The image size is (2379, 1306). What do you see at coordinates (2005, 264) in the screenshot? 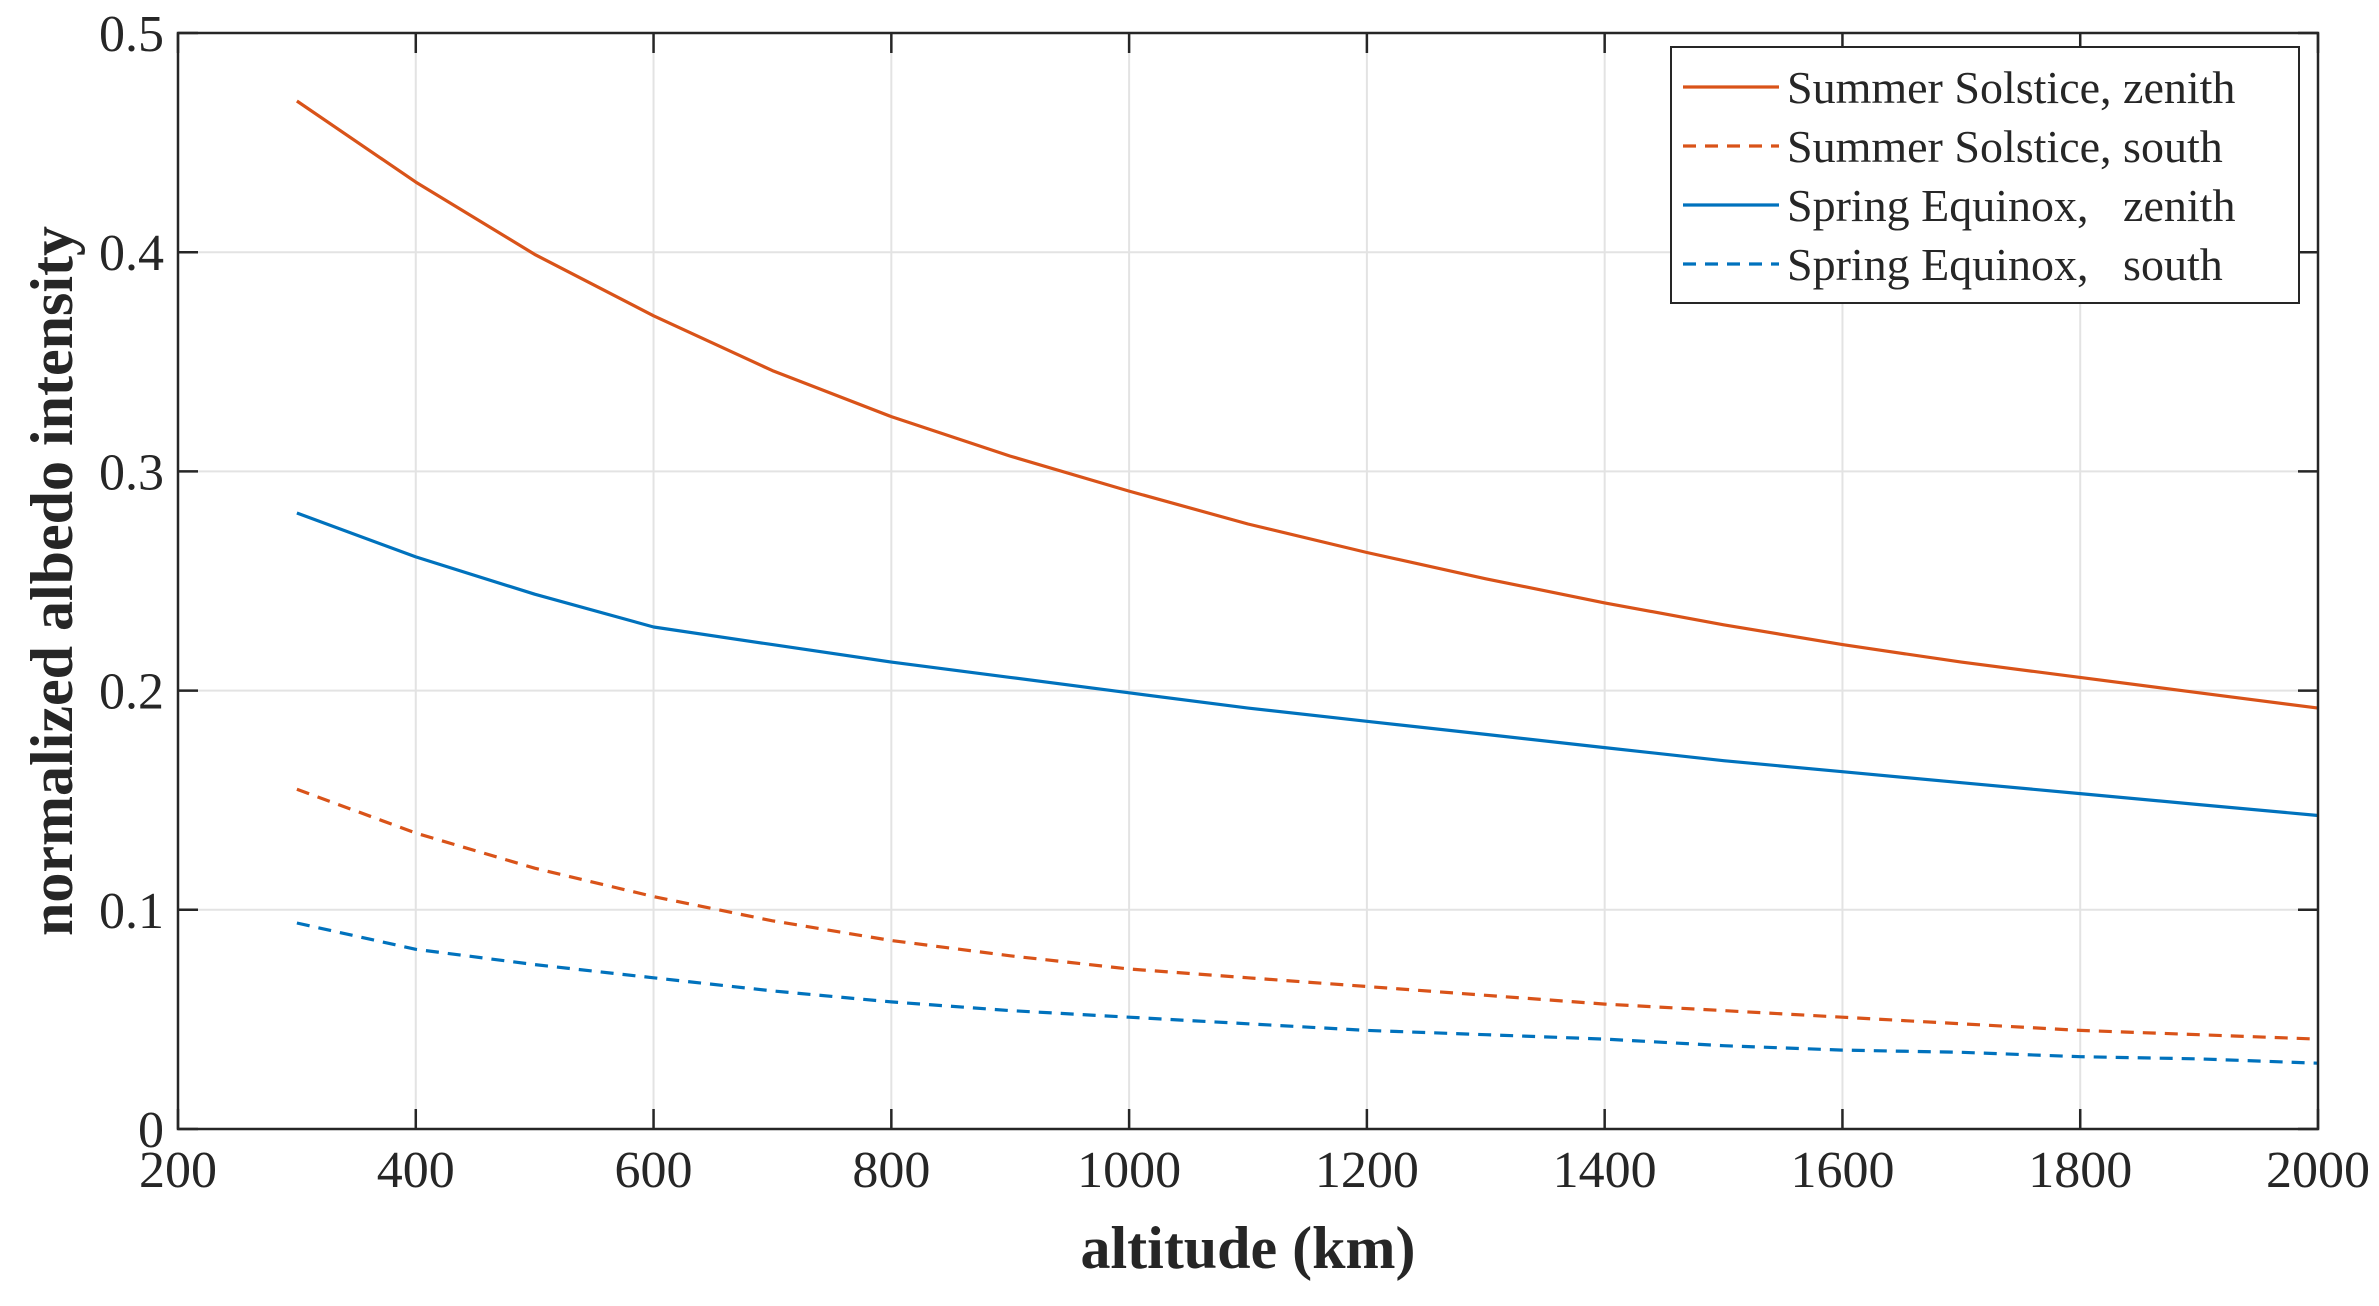
I see `legend-label: Spring Equinox, south` at bounding box center [2005, 264].